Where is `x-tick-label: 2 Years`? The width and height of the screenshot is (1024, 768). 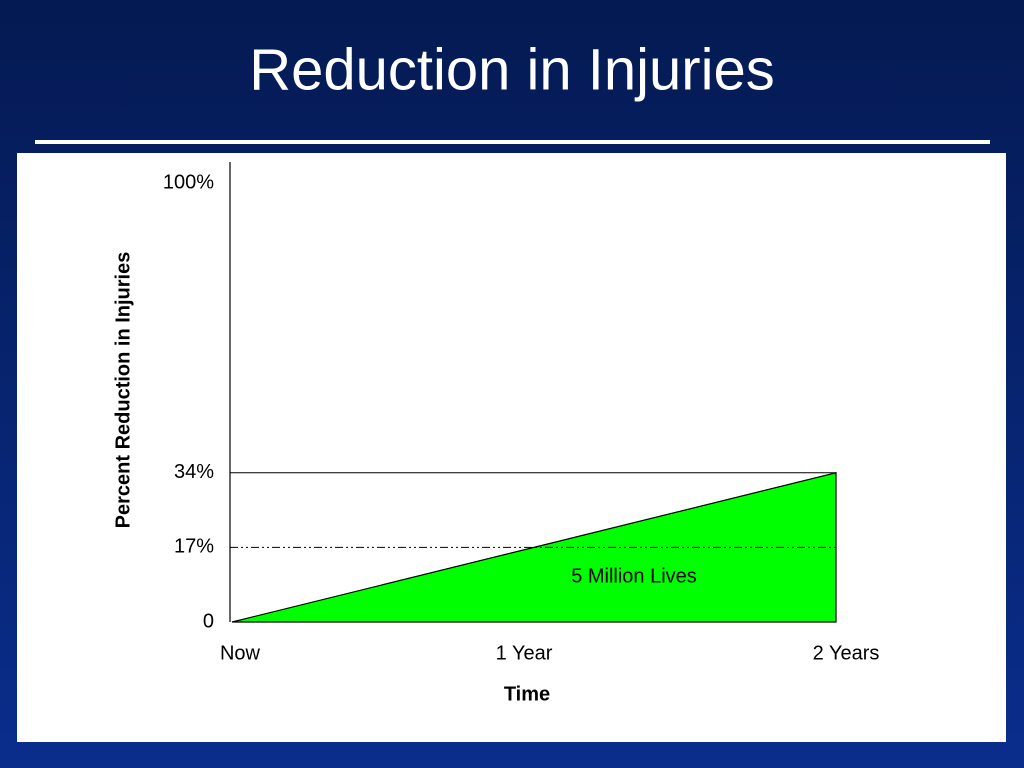 x-tick-label: 2 Years is located at coordinates (846, 653).